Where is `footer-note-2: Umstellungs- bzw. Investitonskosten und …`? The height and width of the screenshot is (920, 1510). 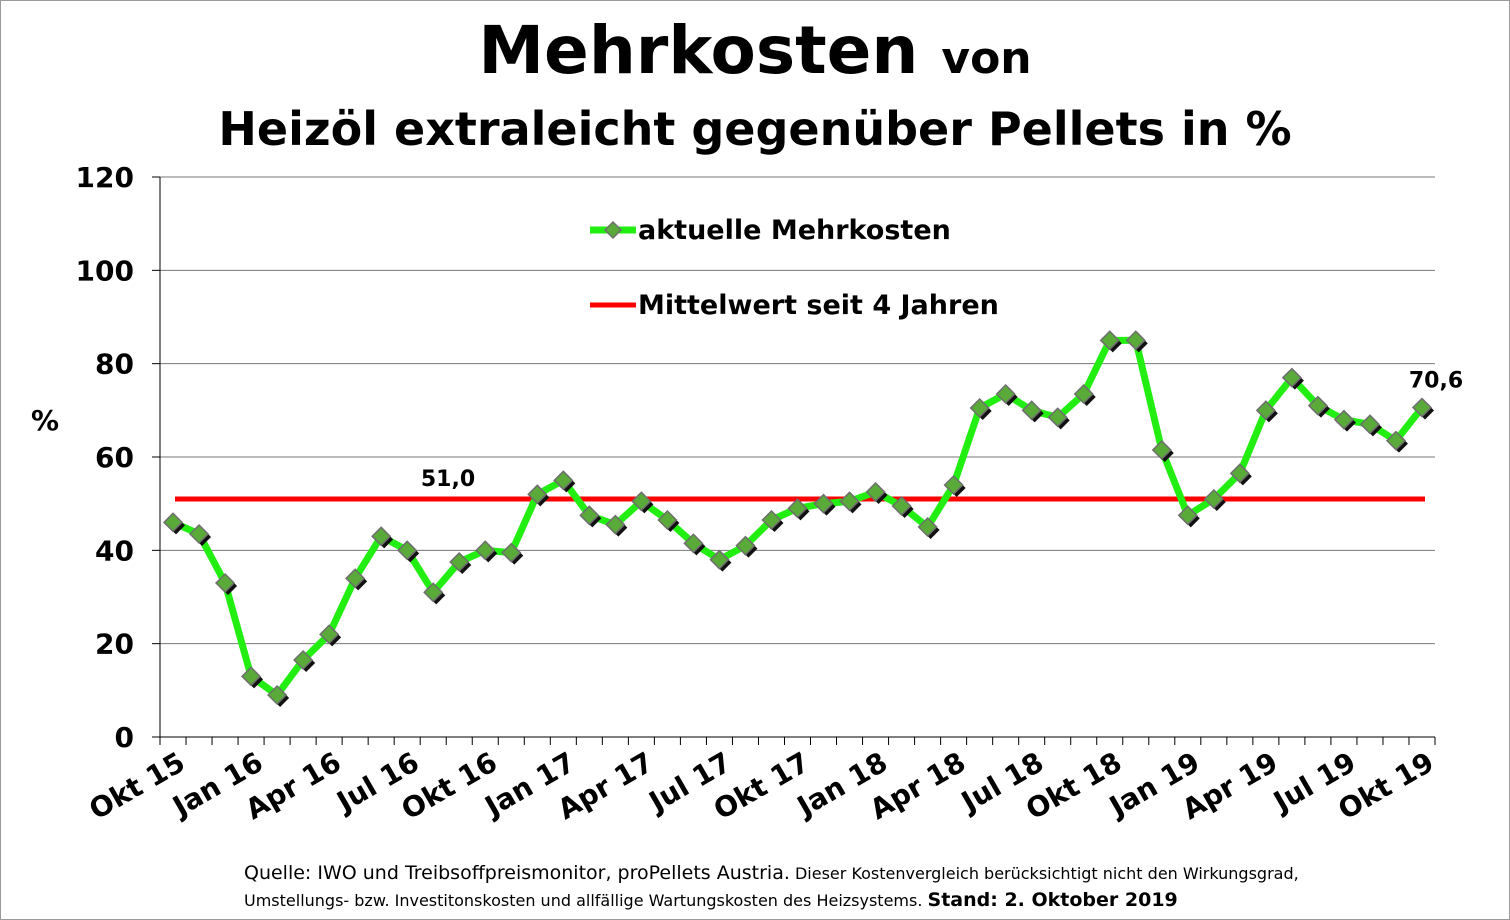
footer-note-2: Umstellungs- bzw. Investitonskosten und … is located at coordinates (583, 900).